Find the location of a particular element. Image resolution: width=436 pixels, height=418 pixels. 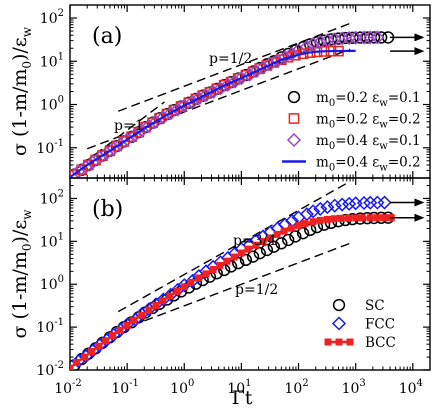

legend: SC FCC BCC is located at coordinates (360, 324).